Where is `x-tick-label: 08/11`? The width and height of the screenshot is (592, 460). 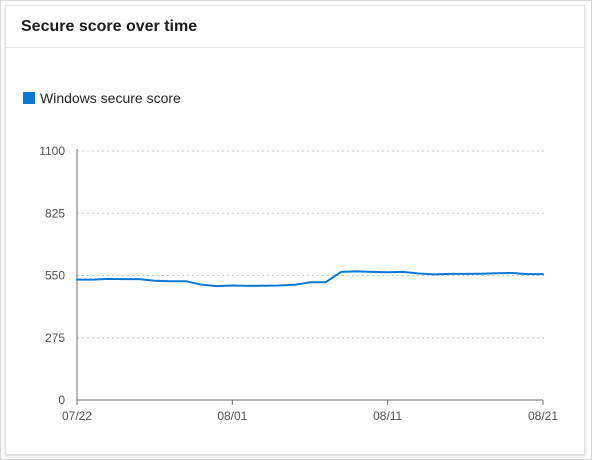
x-tick-label: 08/11 is located at coordinates (387, 416).